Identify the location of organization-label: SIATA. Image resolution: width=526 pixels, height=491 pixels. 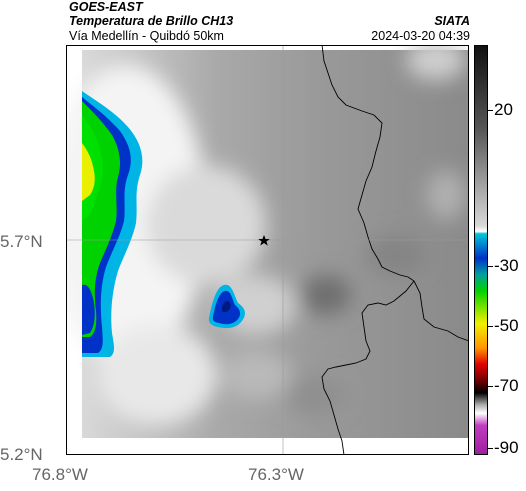
(452, 21).